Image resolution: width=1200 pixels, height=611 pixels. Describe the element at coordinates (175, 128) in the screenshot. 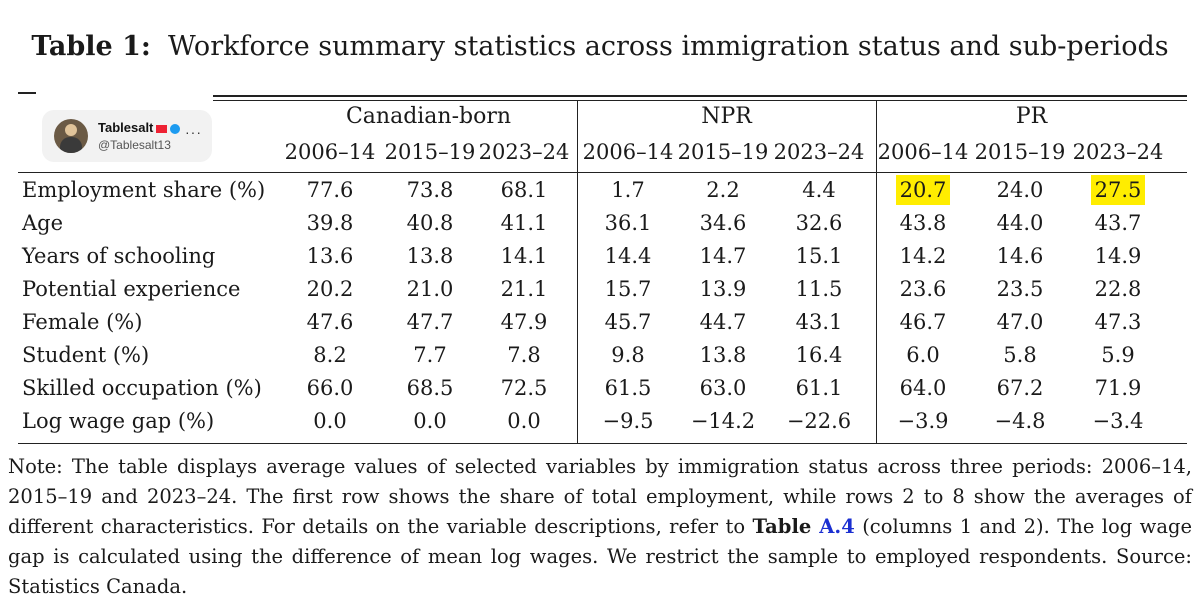

I see `verified-badge-icon` at that location.